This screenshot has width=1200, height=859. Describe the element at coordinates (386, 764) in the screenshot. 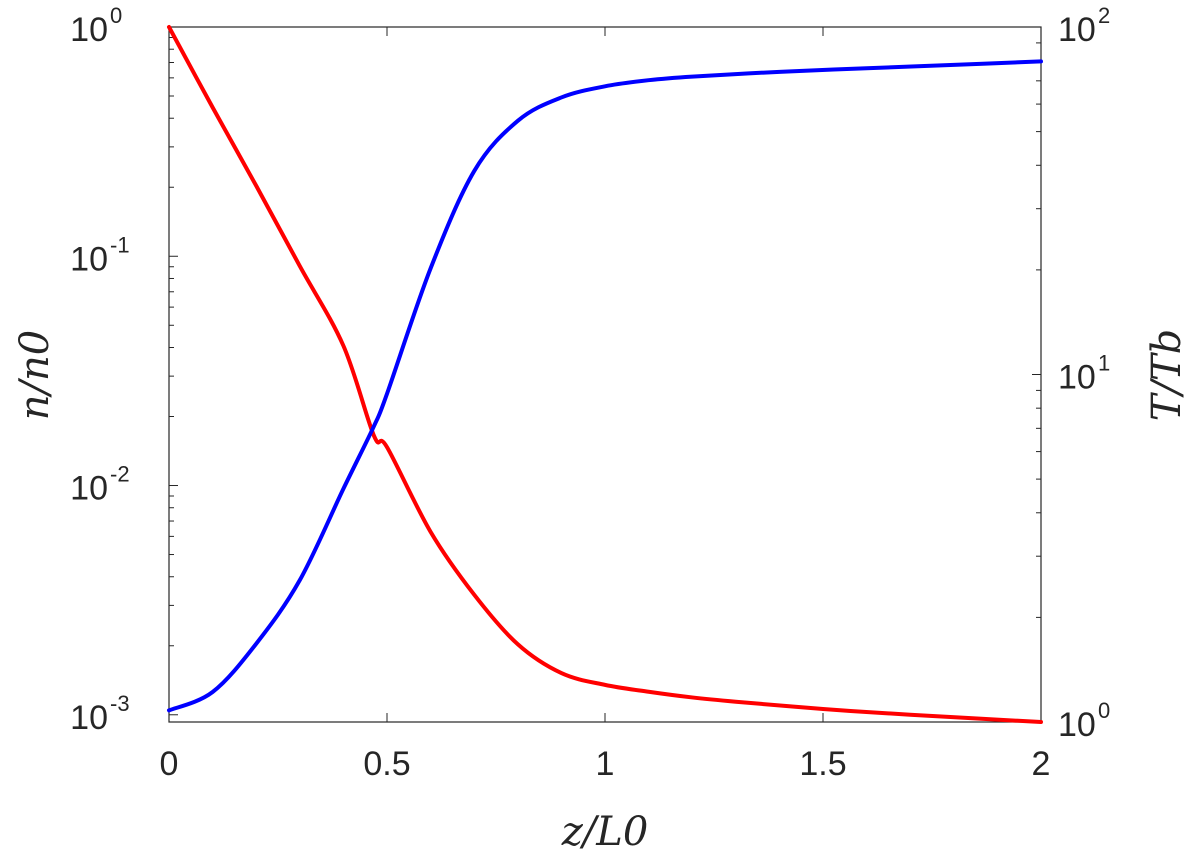

I see `x-tick-label: 0.5` at that location.